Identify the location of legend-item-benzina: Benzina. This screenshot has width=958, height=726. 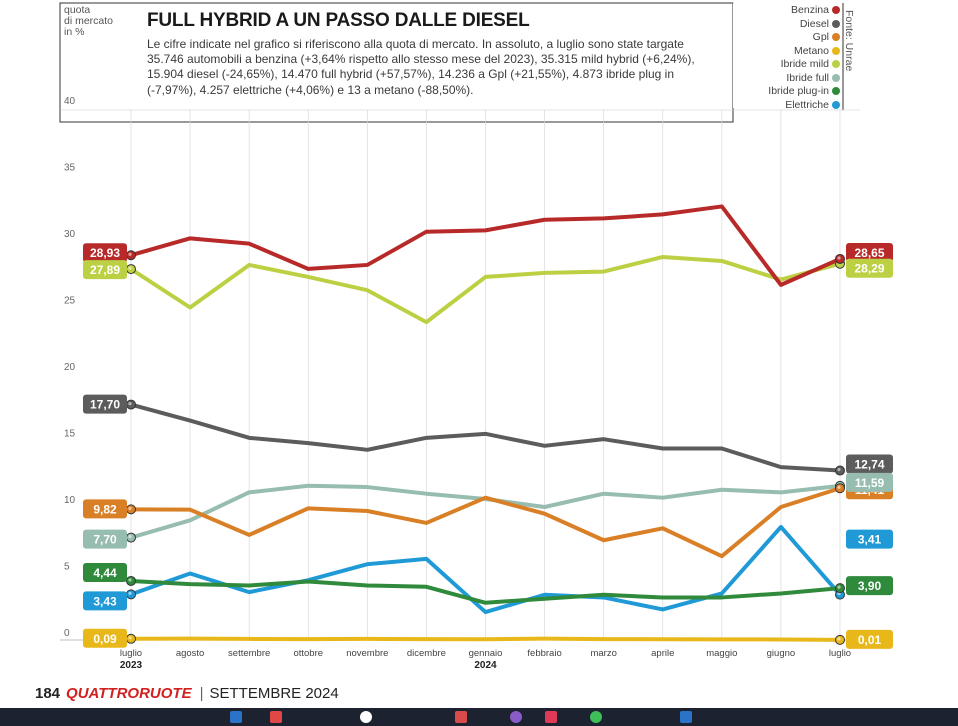
(804, 11).